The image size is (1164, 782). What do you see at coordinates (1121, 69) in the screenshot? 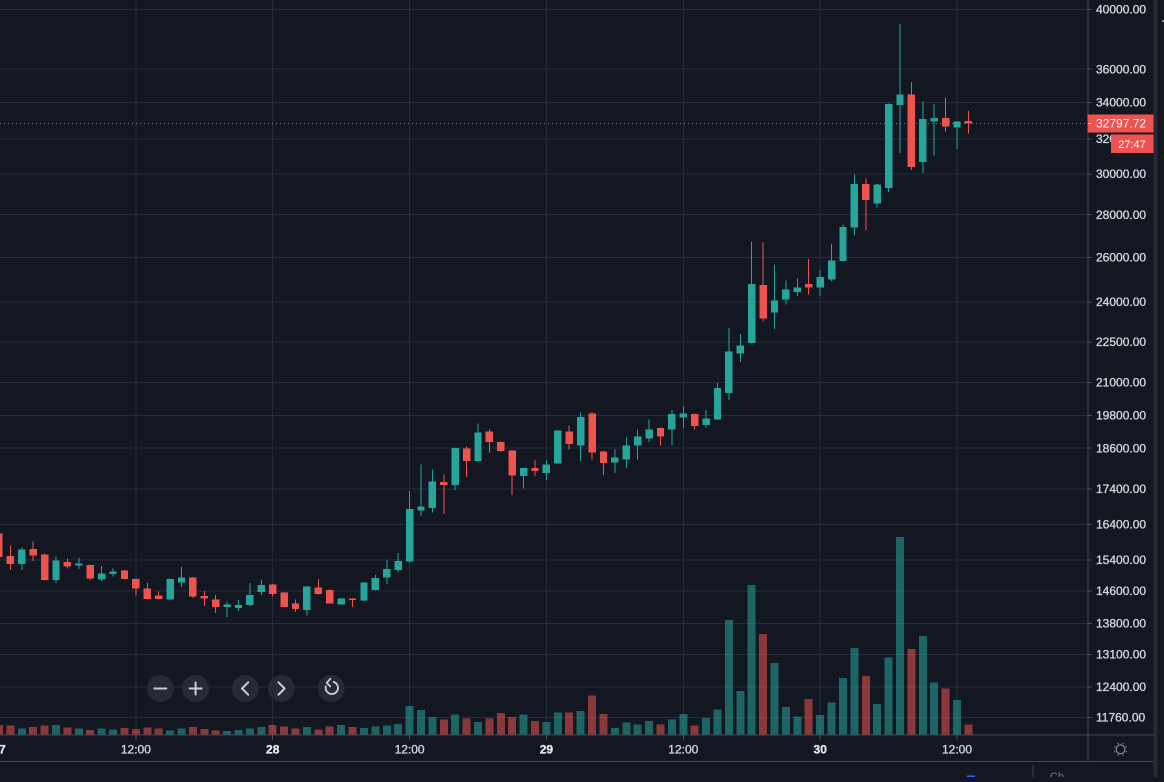
I see `svg-text: 36000.00` at bounding box center [1121, 69].